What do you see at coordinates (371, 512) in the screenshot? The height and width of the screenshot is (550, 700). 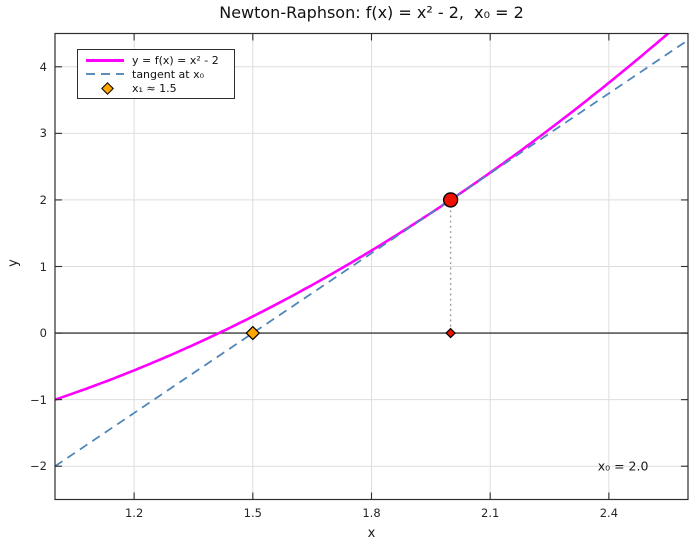 I see `x-tick-label: 1.8` at bounding box center [371, 512].